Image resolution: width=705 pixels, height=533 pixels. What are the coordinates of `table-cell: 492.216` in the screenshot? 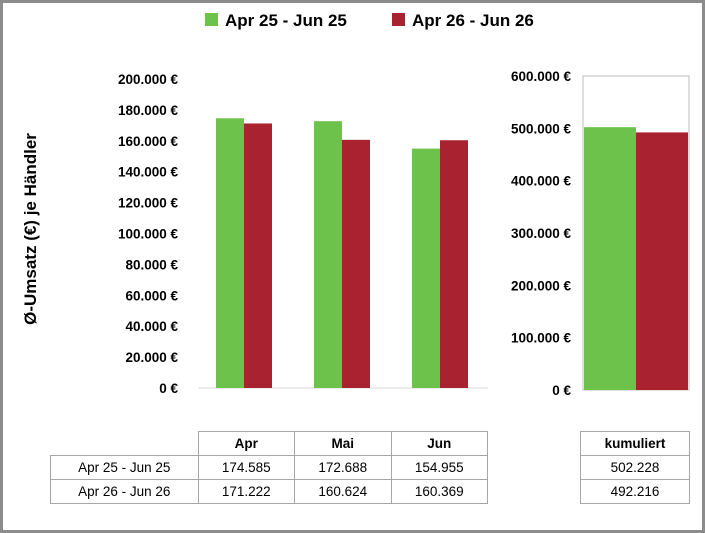 It's located at (635, 491).